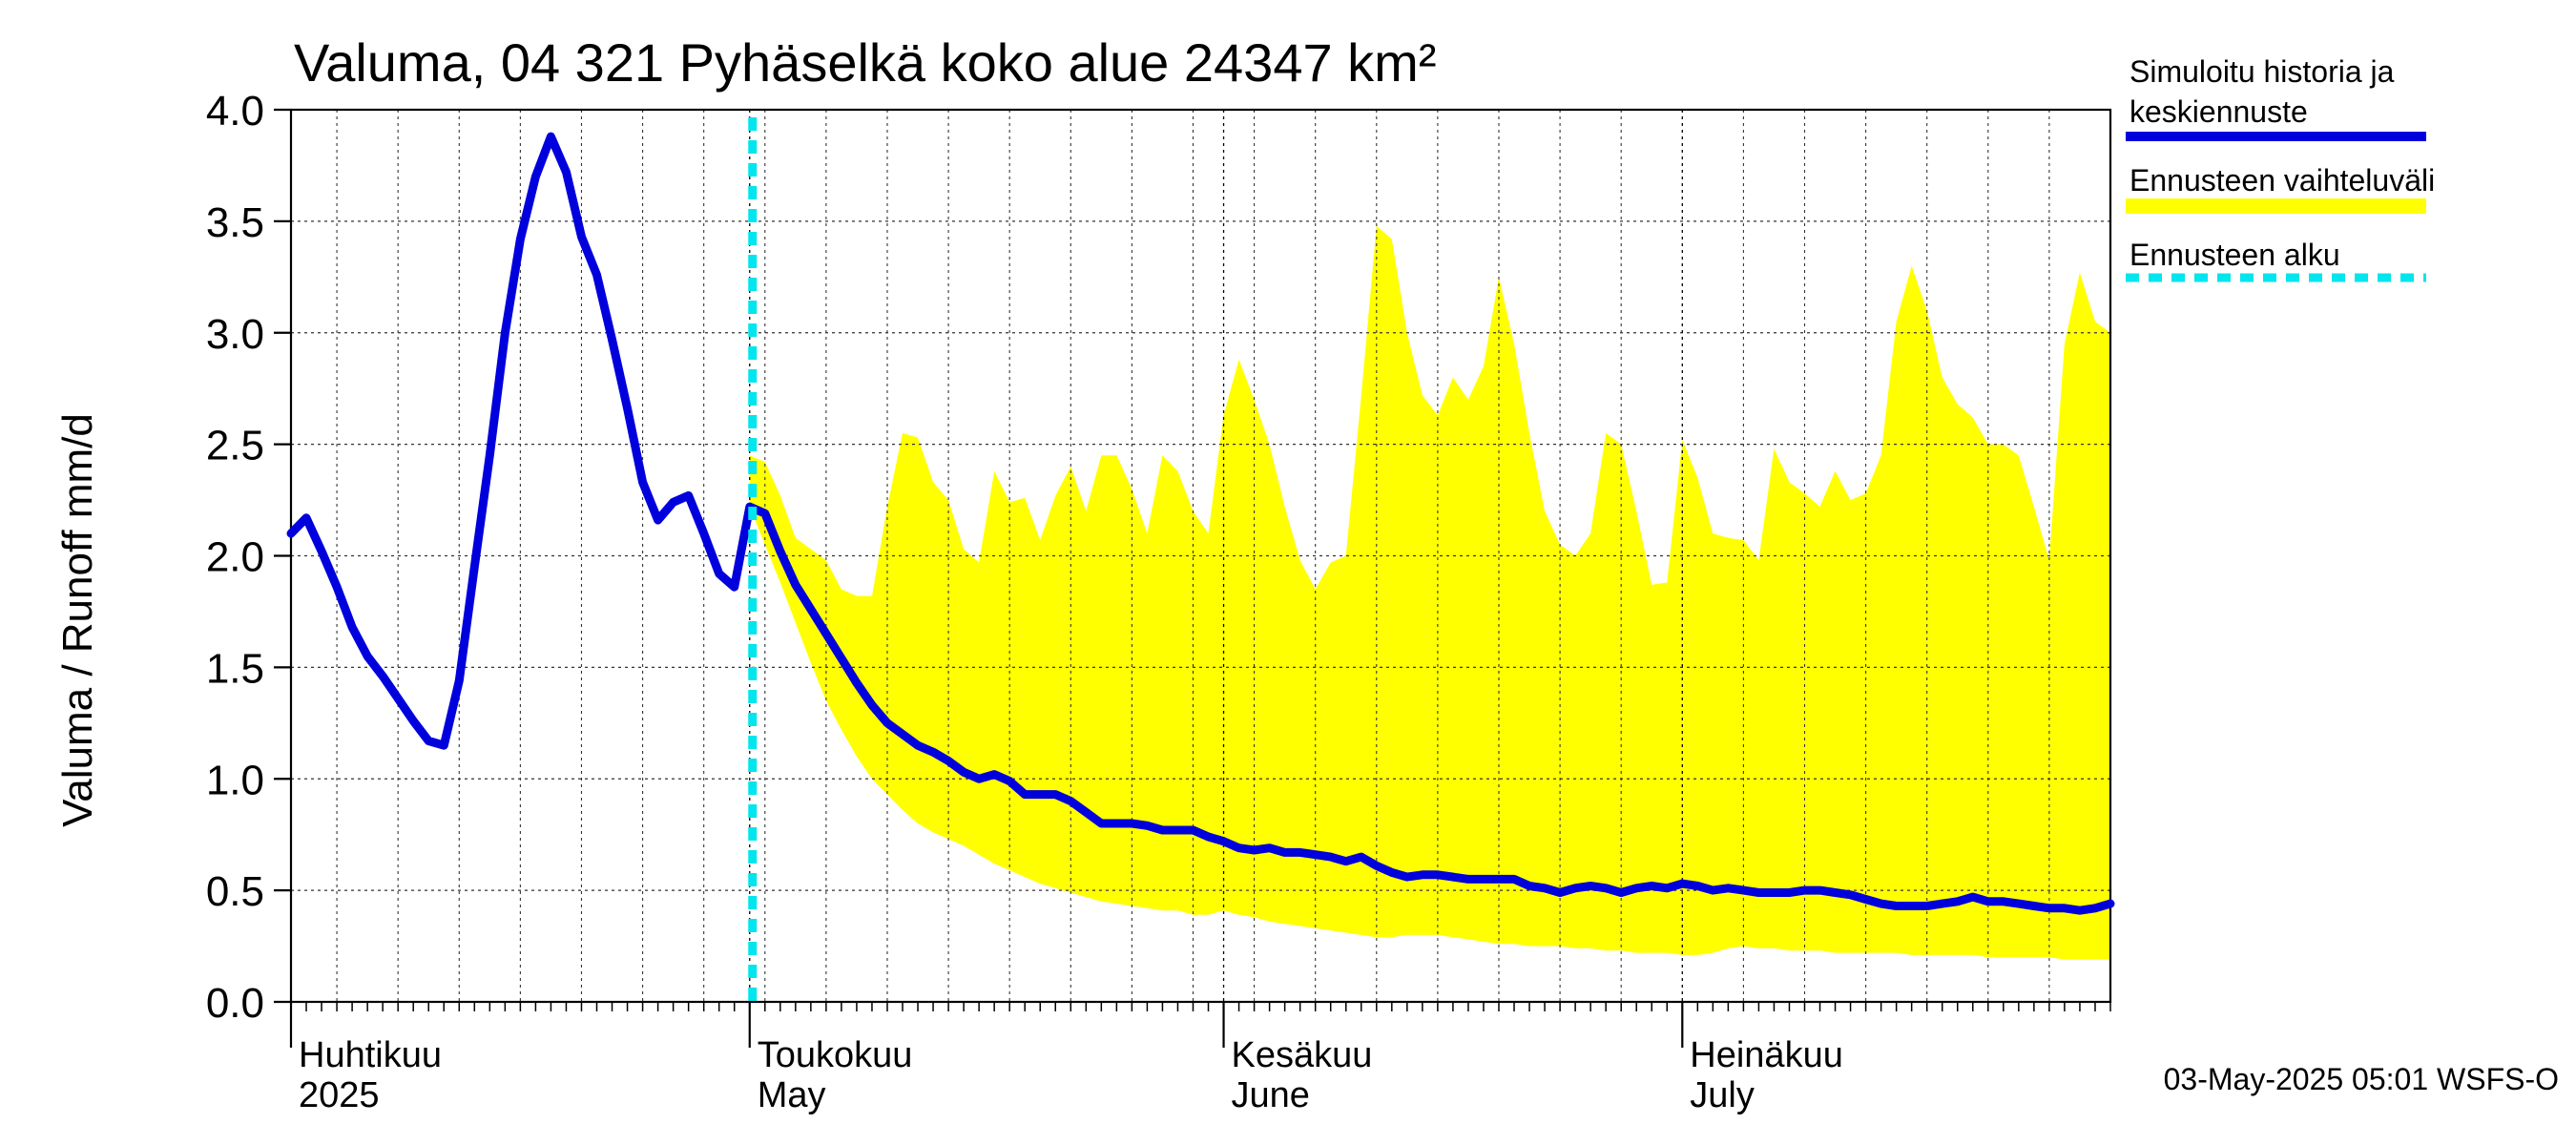 Image resolution: width=2576 pixels, height=1145 pixels. What do you see at coordinates (1302, 1055) in the screenshot?
I see `x-month-label: Kesäkuu` at bounding box center [1302, 1055].